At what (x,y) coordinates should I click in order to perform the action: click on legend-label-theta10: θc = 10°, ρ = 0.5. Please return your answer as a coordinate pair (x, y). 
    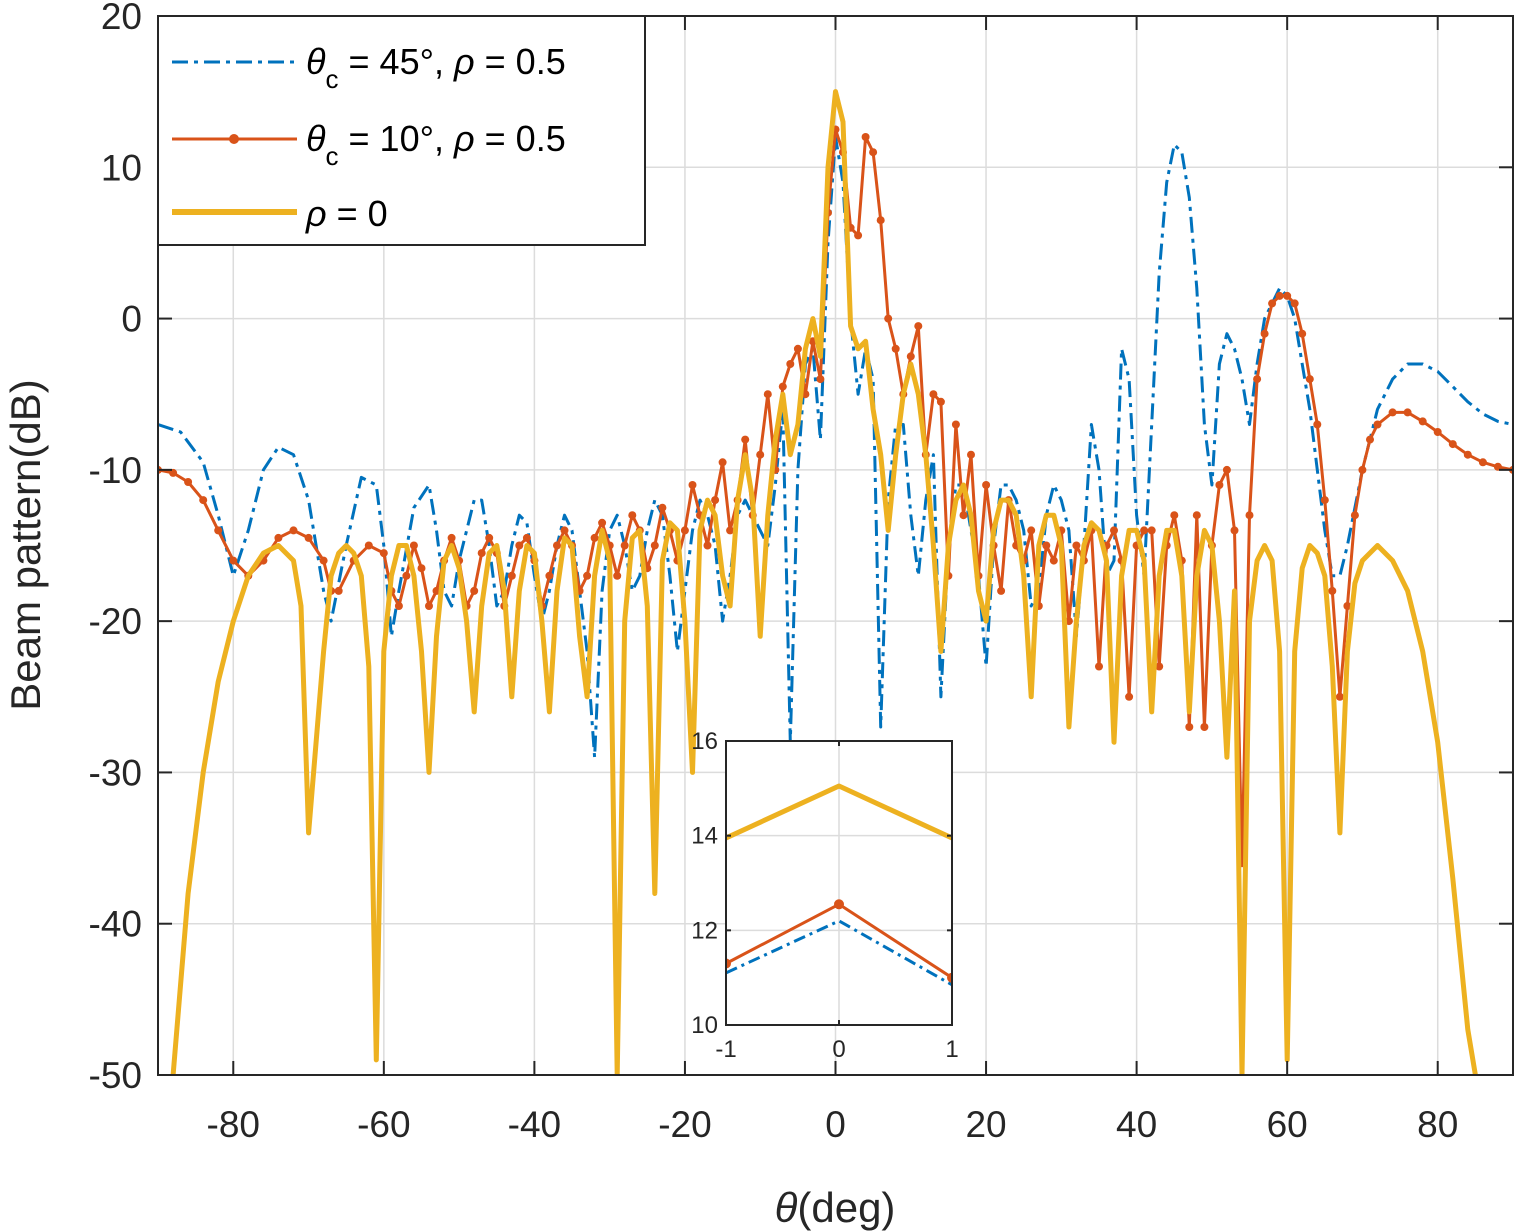
    Looking at the image, I should click on (436, 144).